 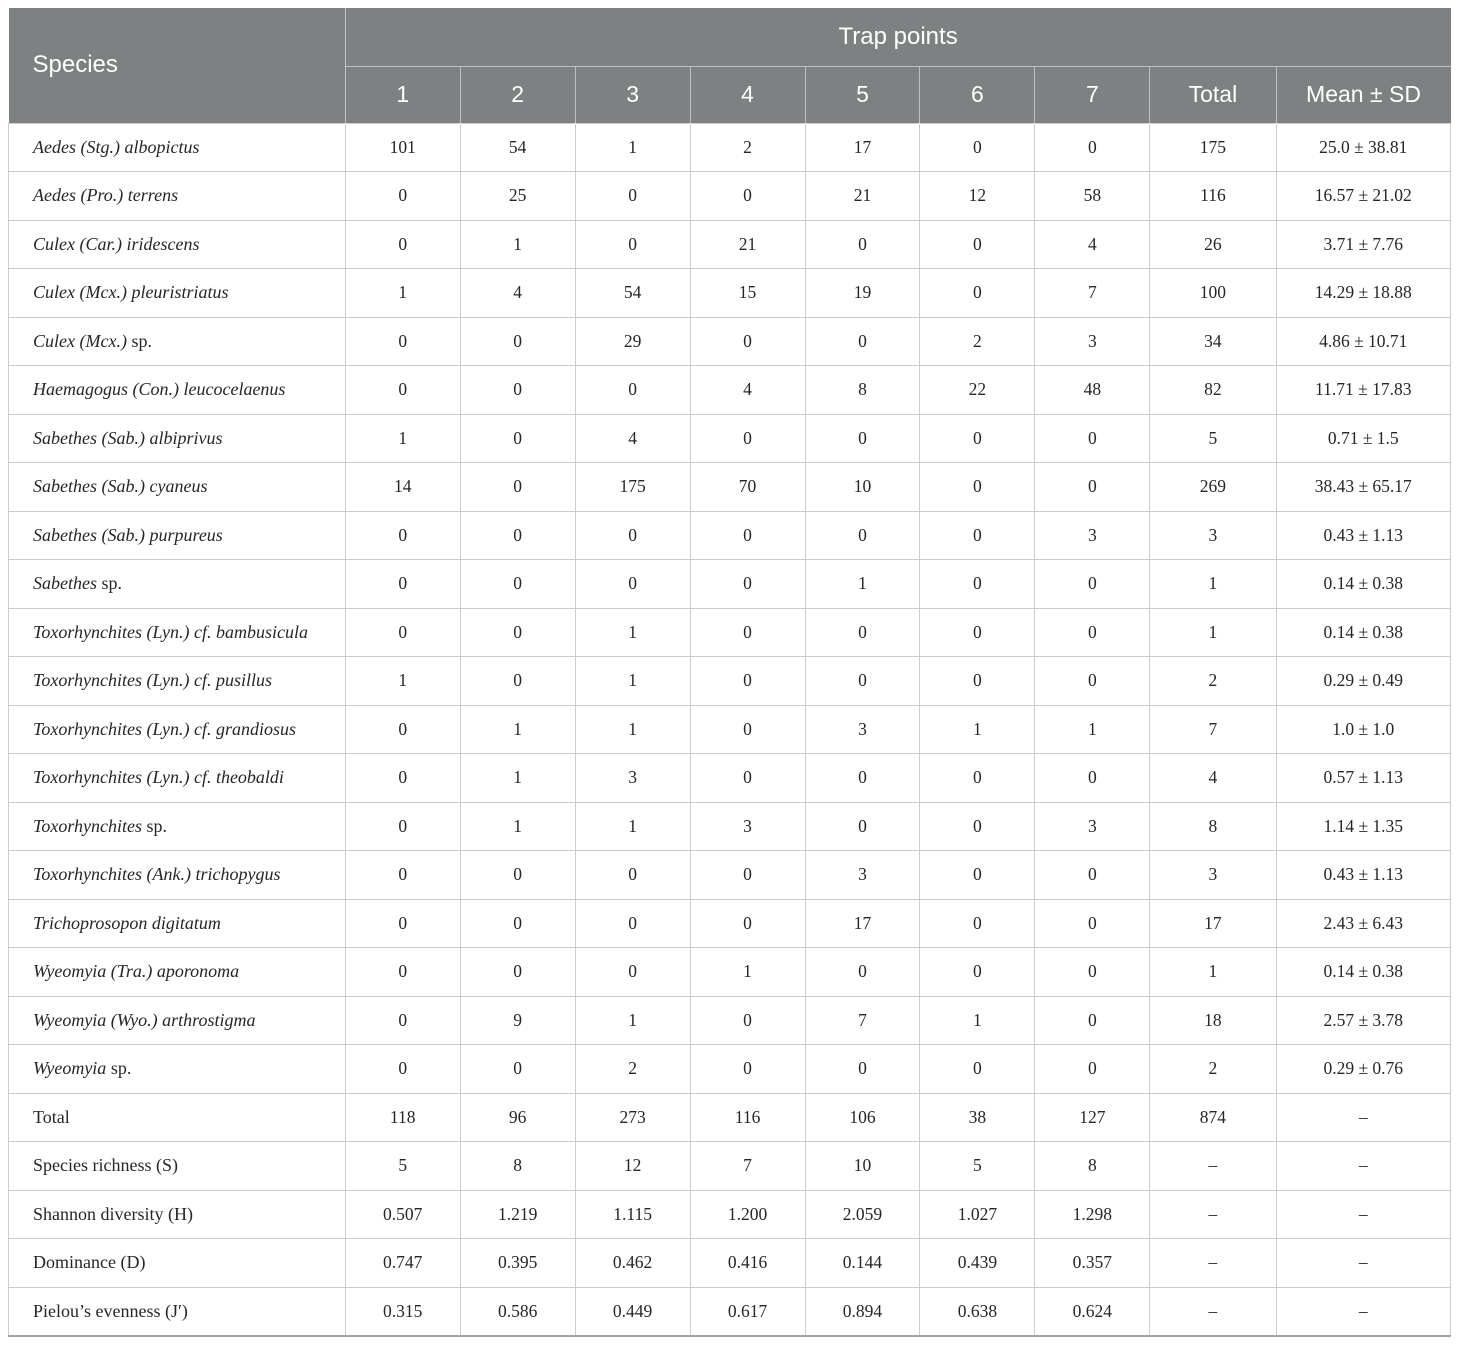 I want to click on species-name-italic: Wyeomyia, so click(x=70, y=1068).